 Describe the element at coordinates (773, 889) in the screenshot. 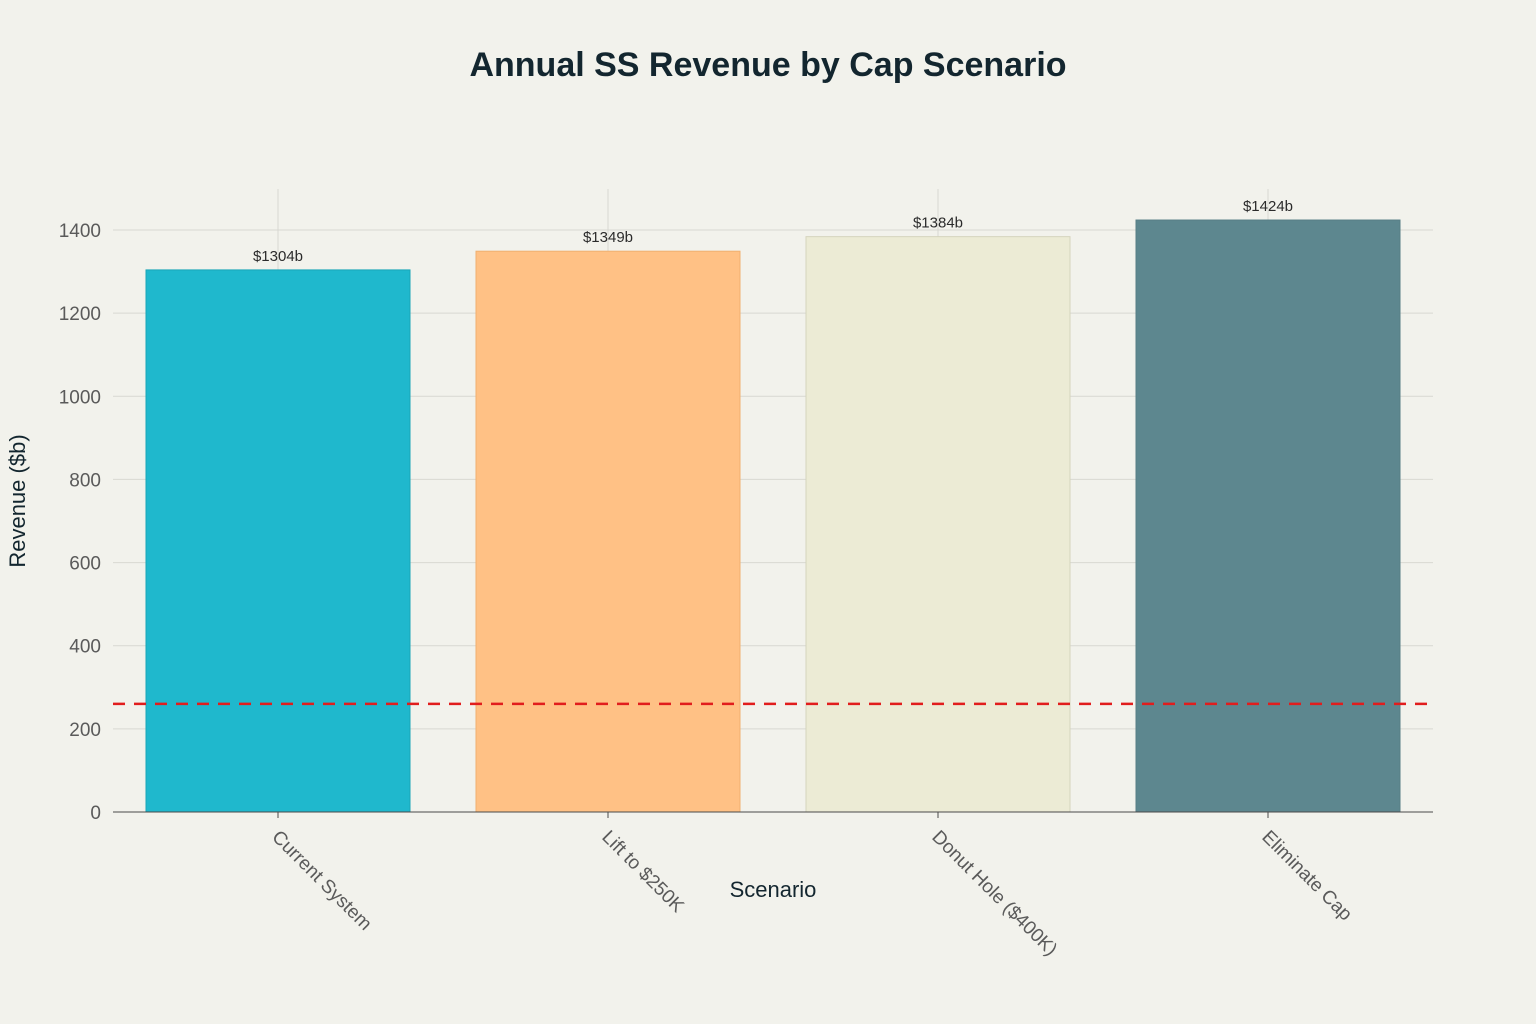

I see `x-axis-title: Scenario` at that location.